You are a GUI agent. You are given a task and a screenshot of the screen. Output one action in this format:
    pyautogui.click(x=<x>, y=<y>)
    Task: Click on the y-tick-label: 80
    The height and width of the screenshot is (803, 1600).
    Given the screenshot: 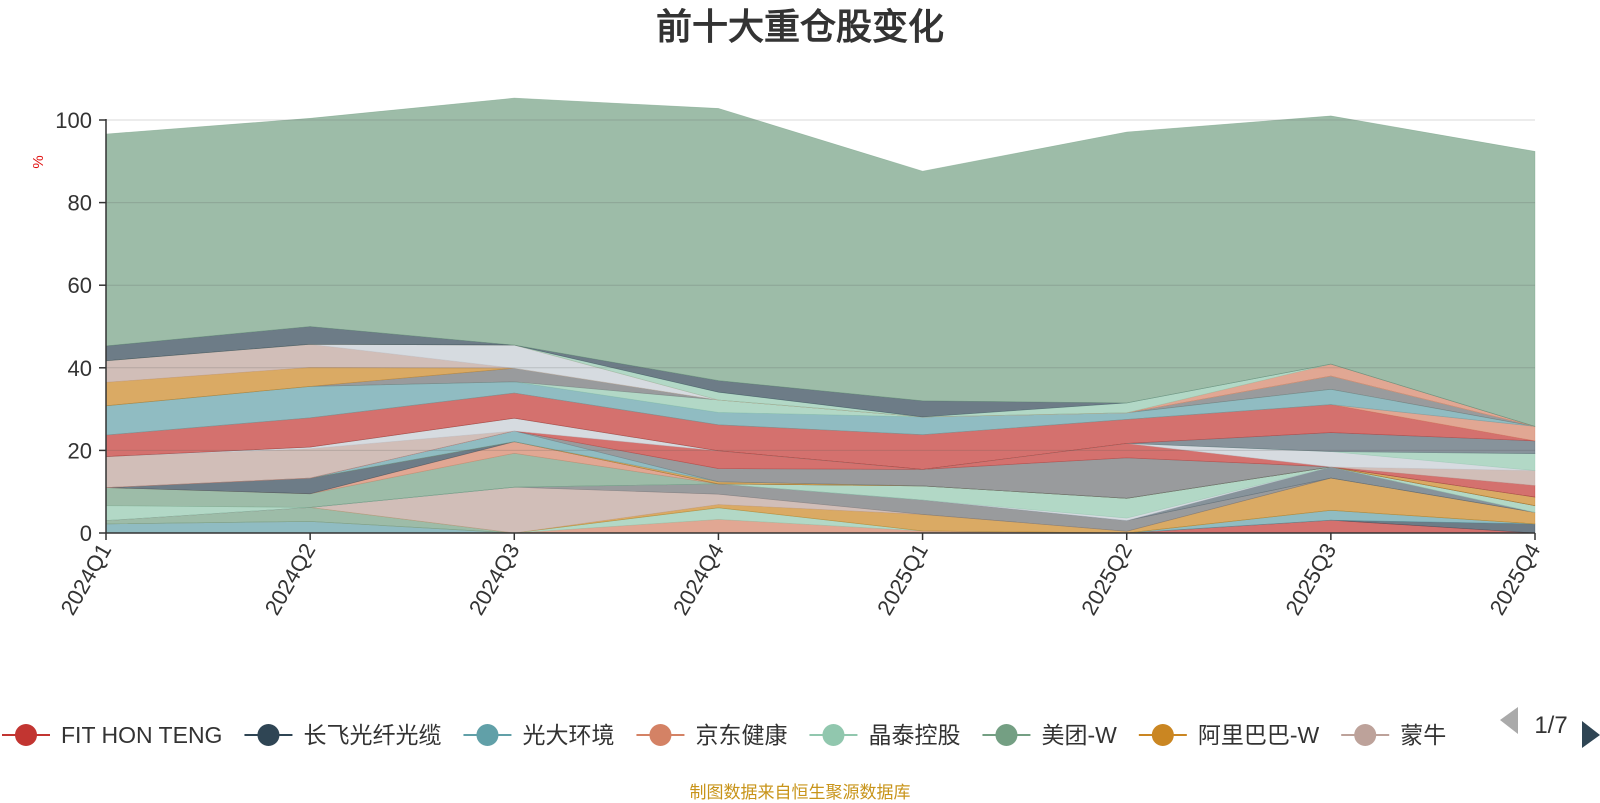 What is the action you would take?
    pyautogui.click(x=80, y=203)
    